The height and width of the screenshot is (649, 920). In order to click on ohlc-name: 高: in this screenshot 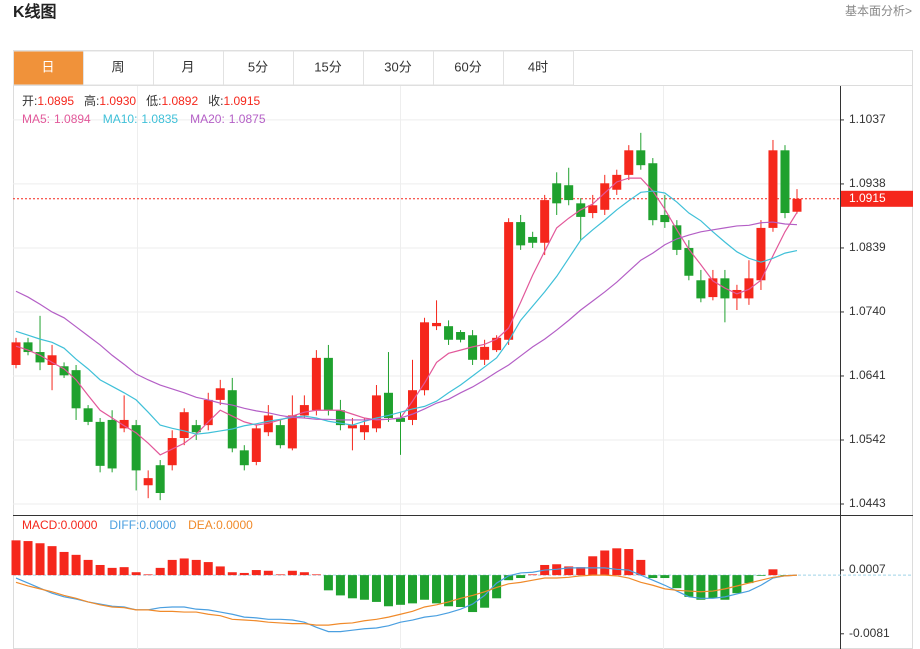, I will do `click(91, 100)`.